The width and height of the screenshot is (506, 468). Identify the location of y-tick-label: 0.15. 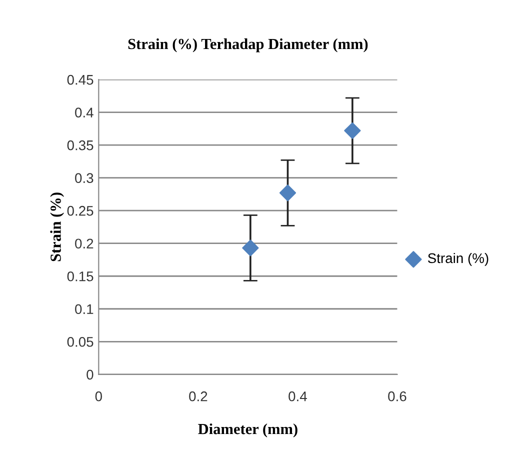
(80, 276).